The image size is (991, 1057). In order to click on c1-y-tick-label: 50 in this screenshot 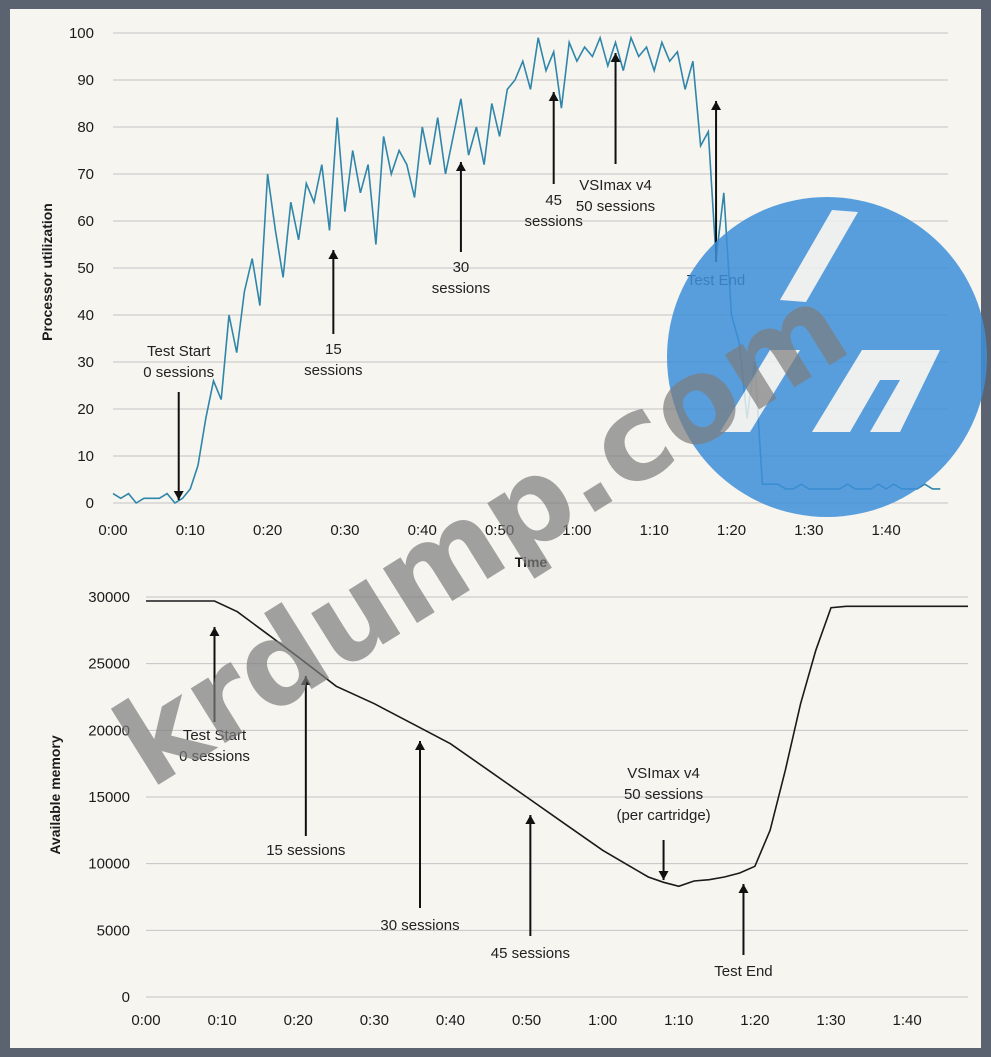, I will do `click(85, 268)`.